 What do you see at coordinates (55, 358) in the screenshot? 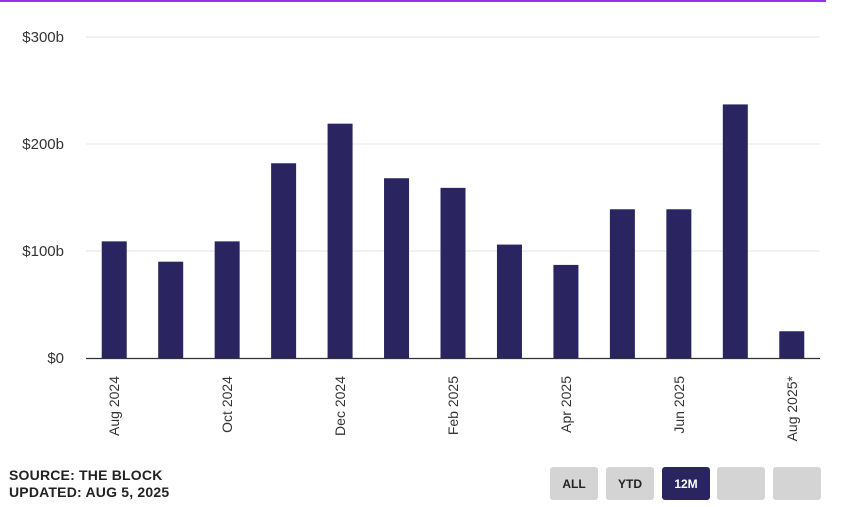
I see `y-tick-label: $0` at bounding box center [55, 358].